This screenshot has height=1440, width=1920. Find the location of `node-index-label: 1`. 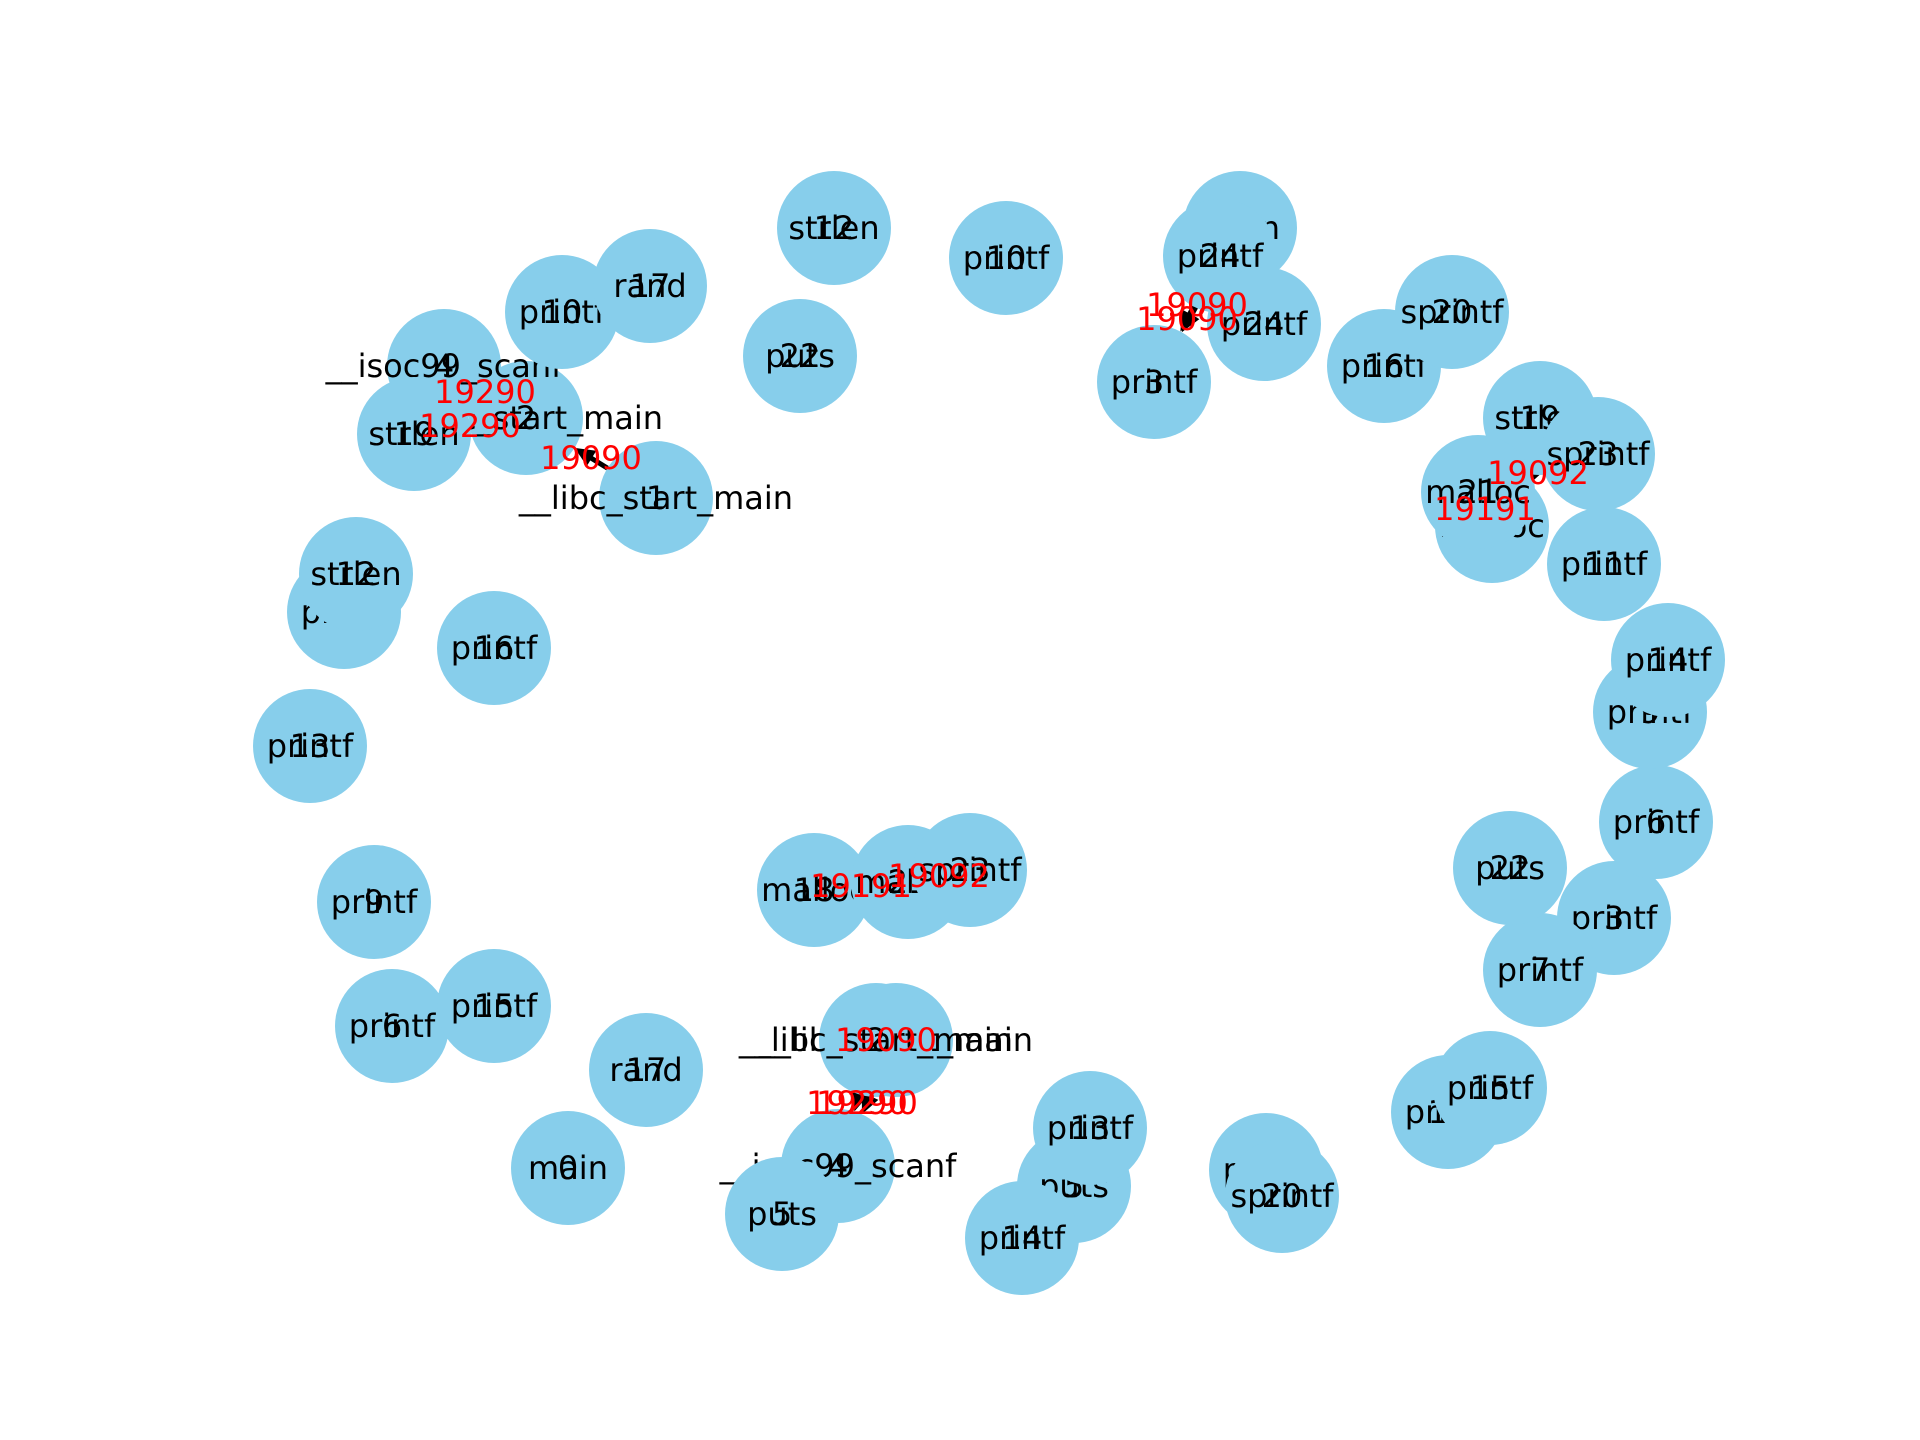

node-index-label: 1 is located at coordinates (656, 498).